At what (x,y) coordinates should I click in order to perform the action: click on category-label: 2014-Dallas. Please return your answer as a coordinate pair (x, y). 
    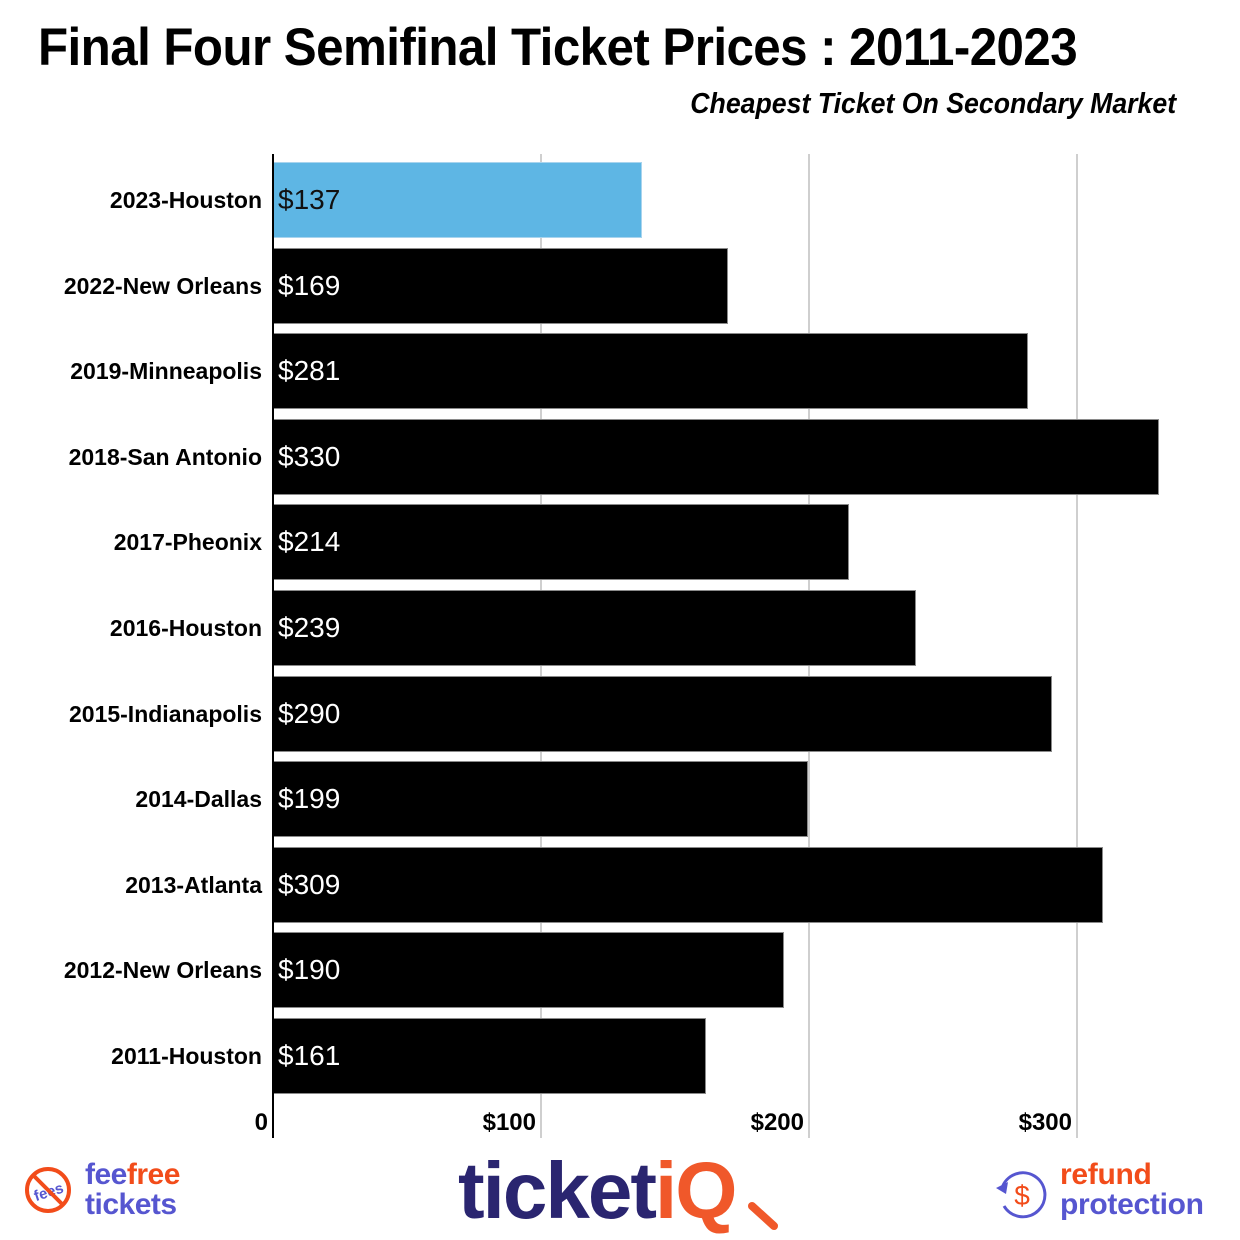
    Looking at the image, I should click on (198, 799).